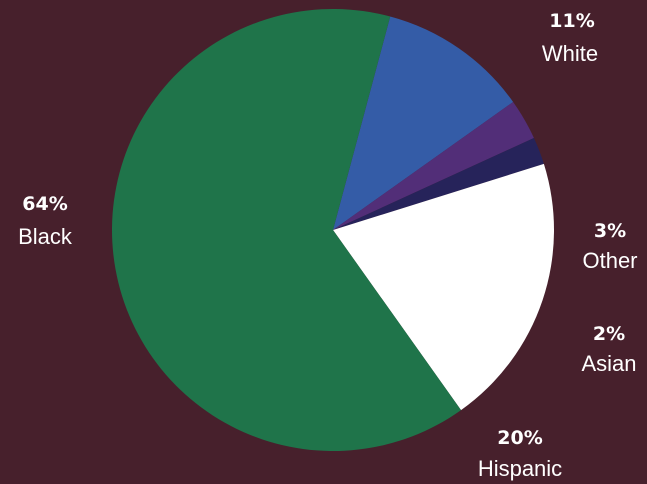  Describe the element at coordinates (570, 53) in the screenshot. I see `slice-label-white: White` at that location.